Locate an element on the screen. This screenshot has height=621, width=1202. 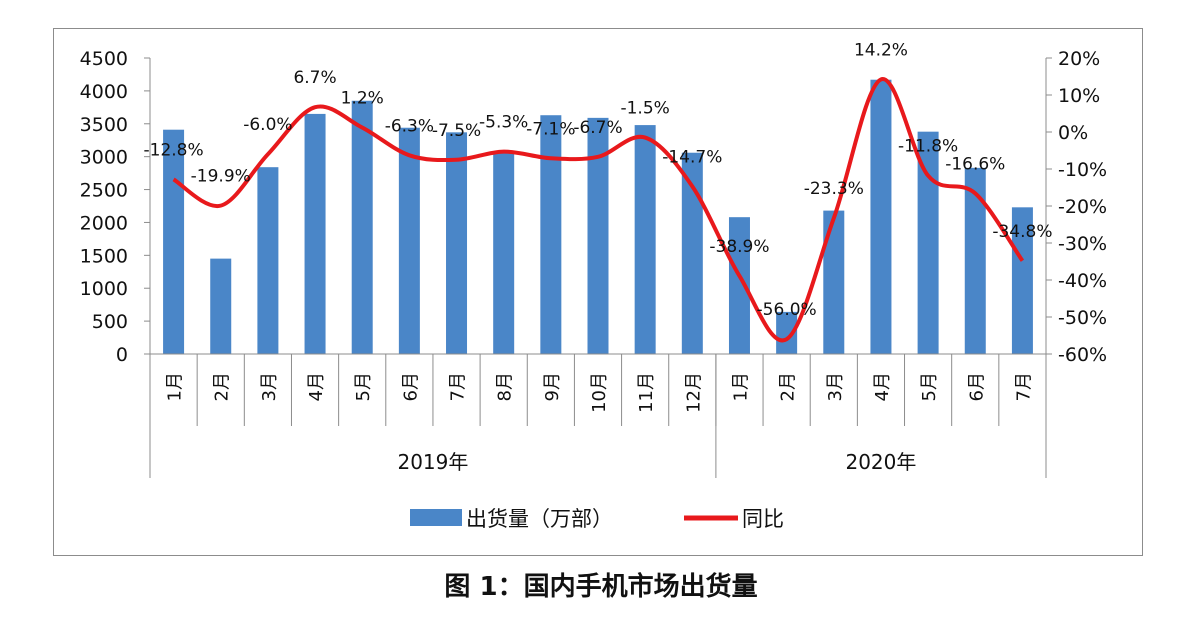
right-tick-label: -50% is located at coordinates (1082, 318).